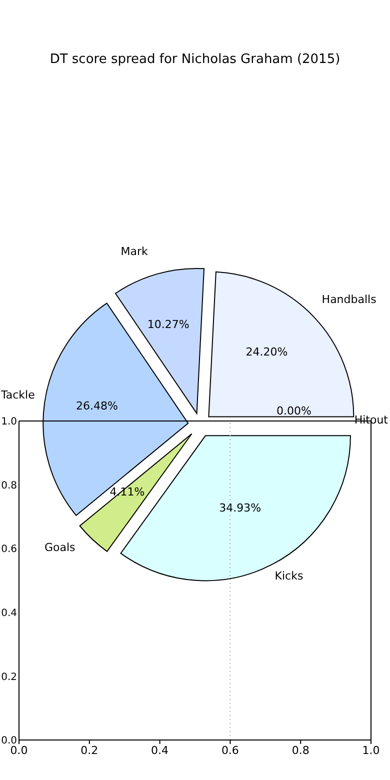 The image size is (390, 780). I want to click on y-tick-label: 0.6, so click(9, 550).